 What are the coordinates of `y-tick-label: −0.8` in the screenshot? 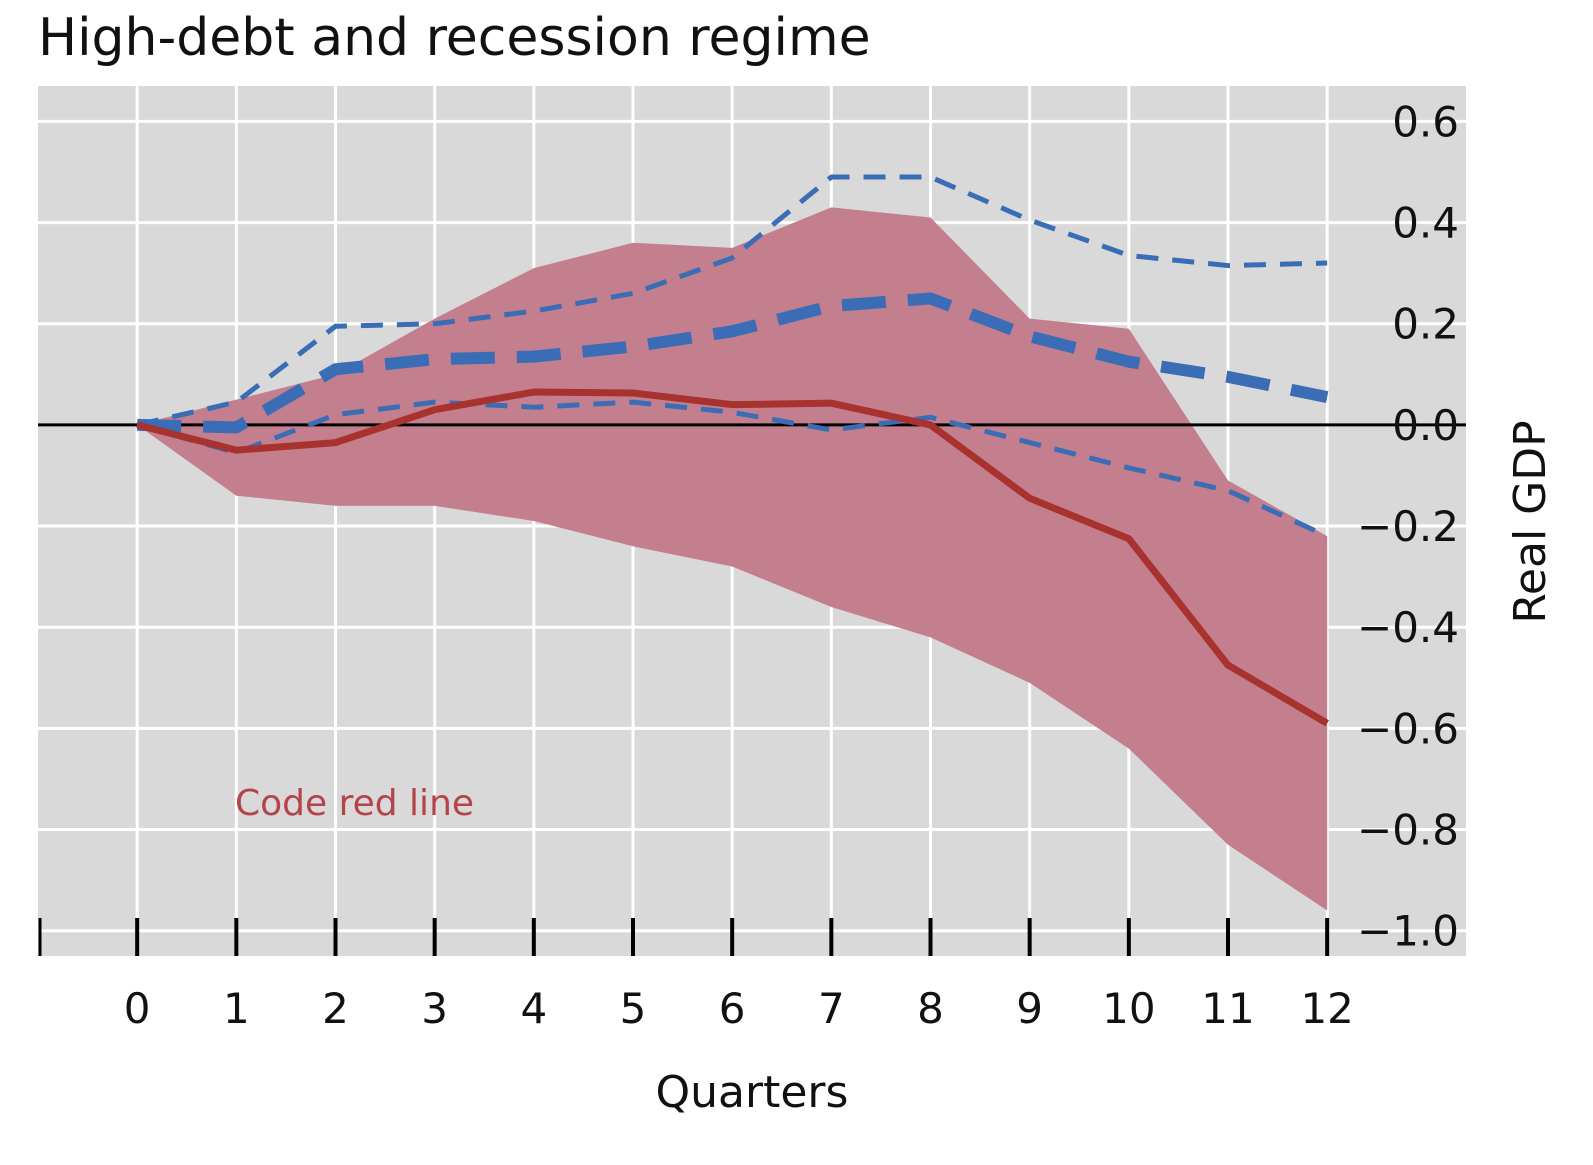 It's located at (1408, 830).